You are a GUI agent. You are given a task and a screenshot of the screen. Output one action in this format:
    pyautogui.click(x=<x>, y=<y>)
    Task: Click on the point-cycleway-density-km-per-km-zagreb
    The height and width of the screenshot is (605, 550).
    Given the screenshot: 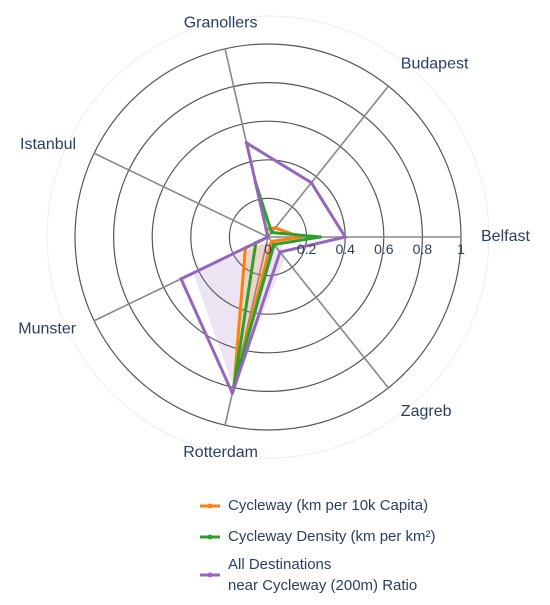 What is the action you would take?
    pyautogui.click(x=274, y=244)
    